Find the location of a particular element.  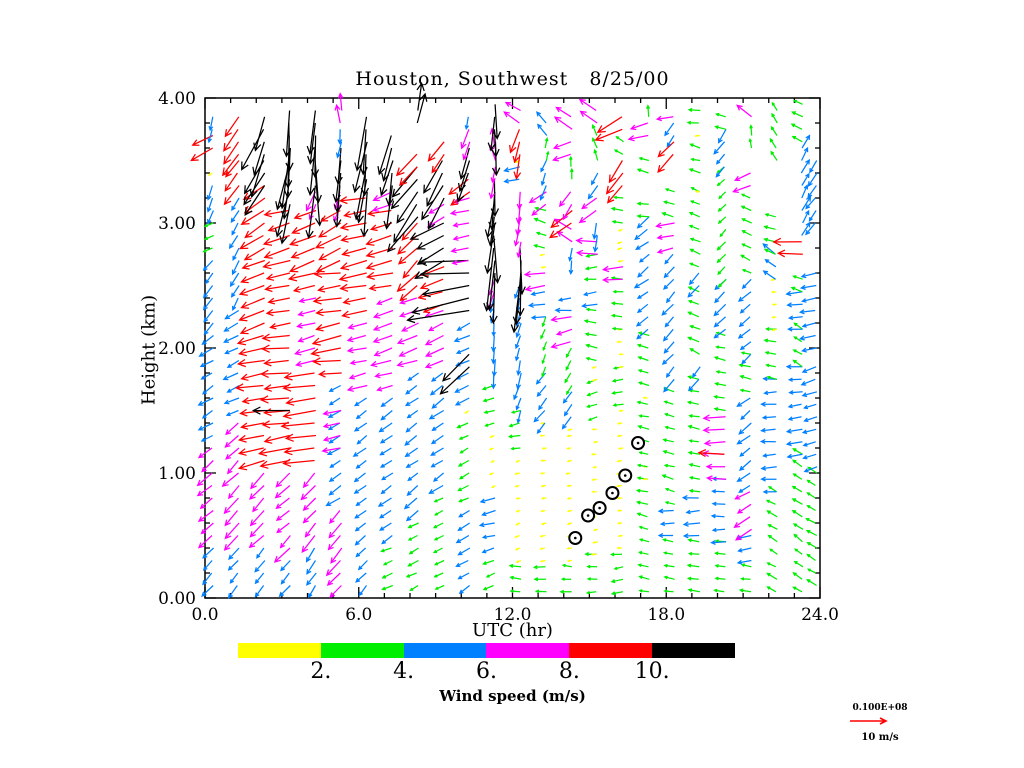

colorbar-segment-y is located at coordinates (279, 650).